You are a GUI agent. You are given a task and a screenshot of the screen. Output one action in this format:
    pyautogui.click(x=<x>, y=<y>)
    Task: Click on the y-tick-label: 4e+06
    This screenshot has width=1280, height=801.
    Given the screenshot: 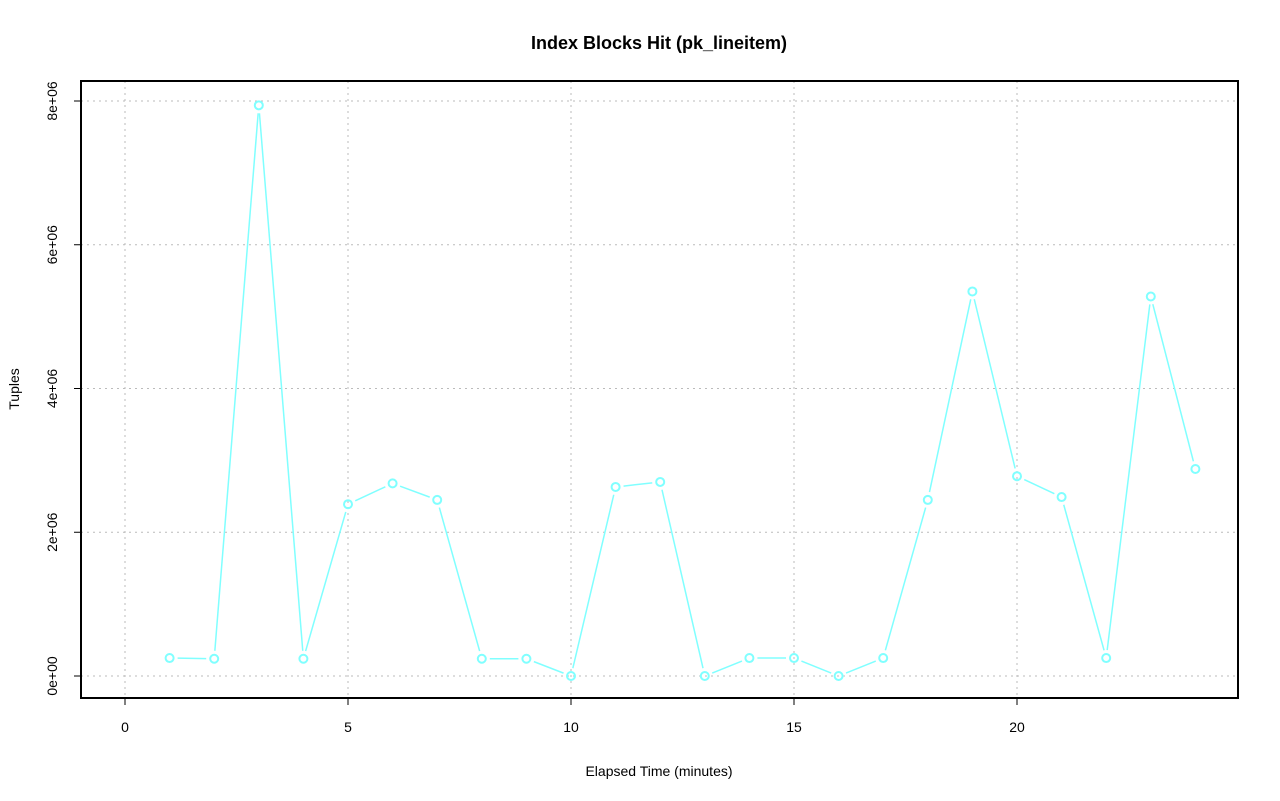 What is the action you would take?
    pyautogui.click(x=52, y=389)
    